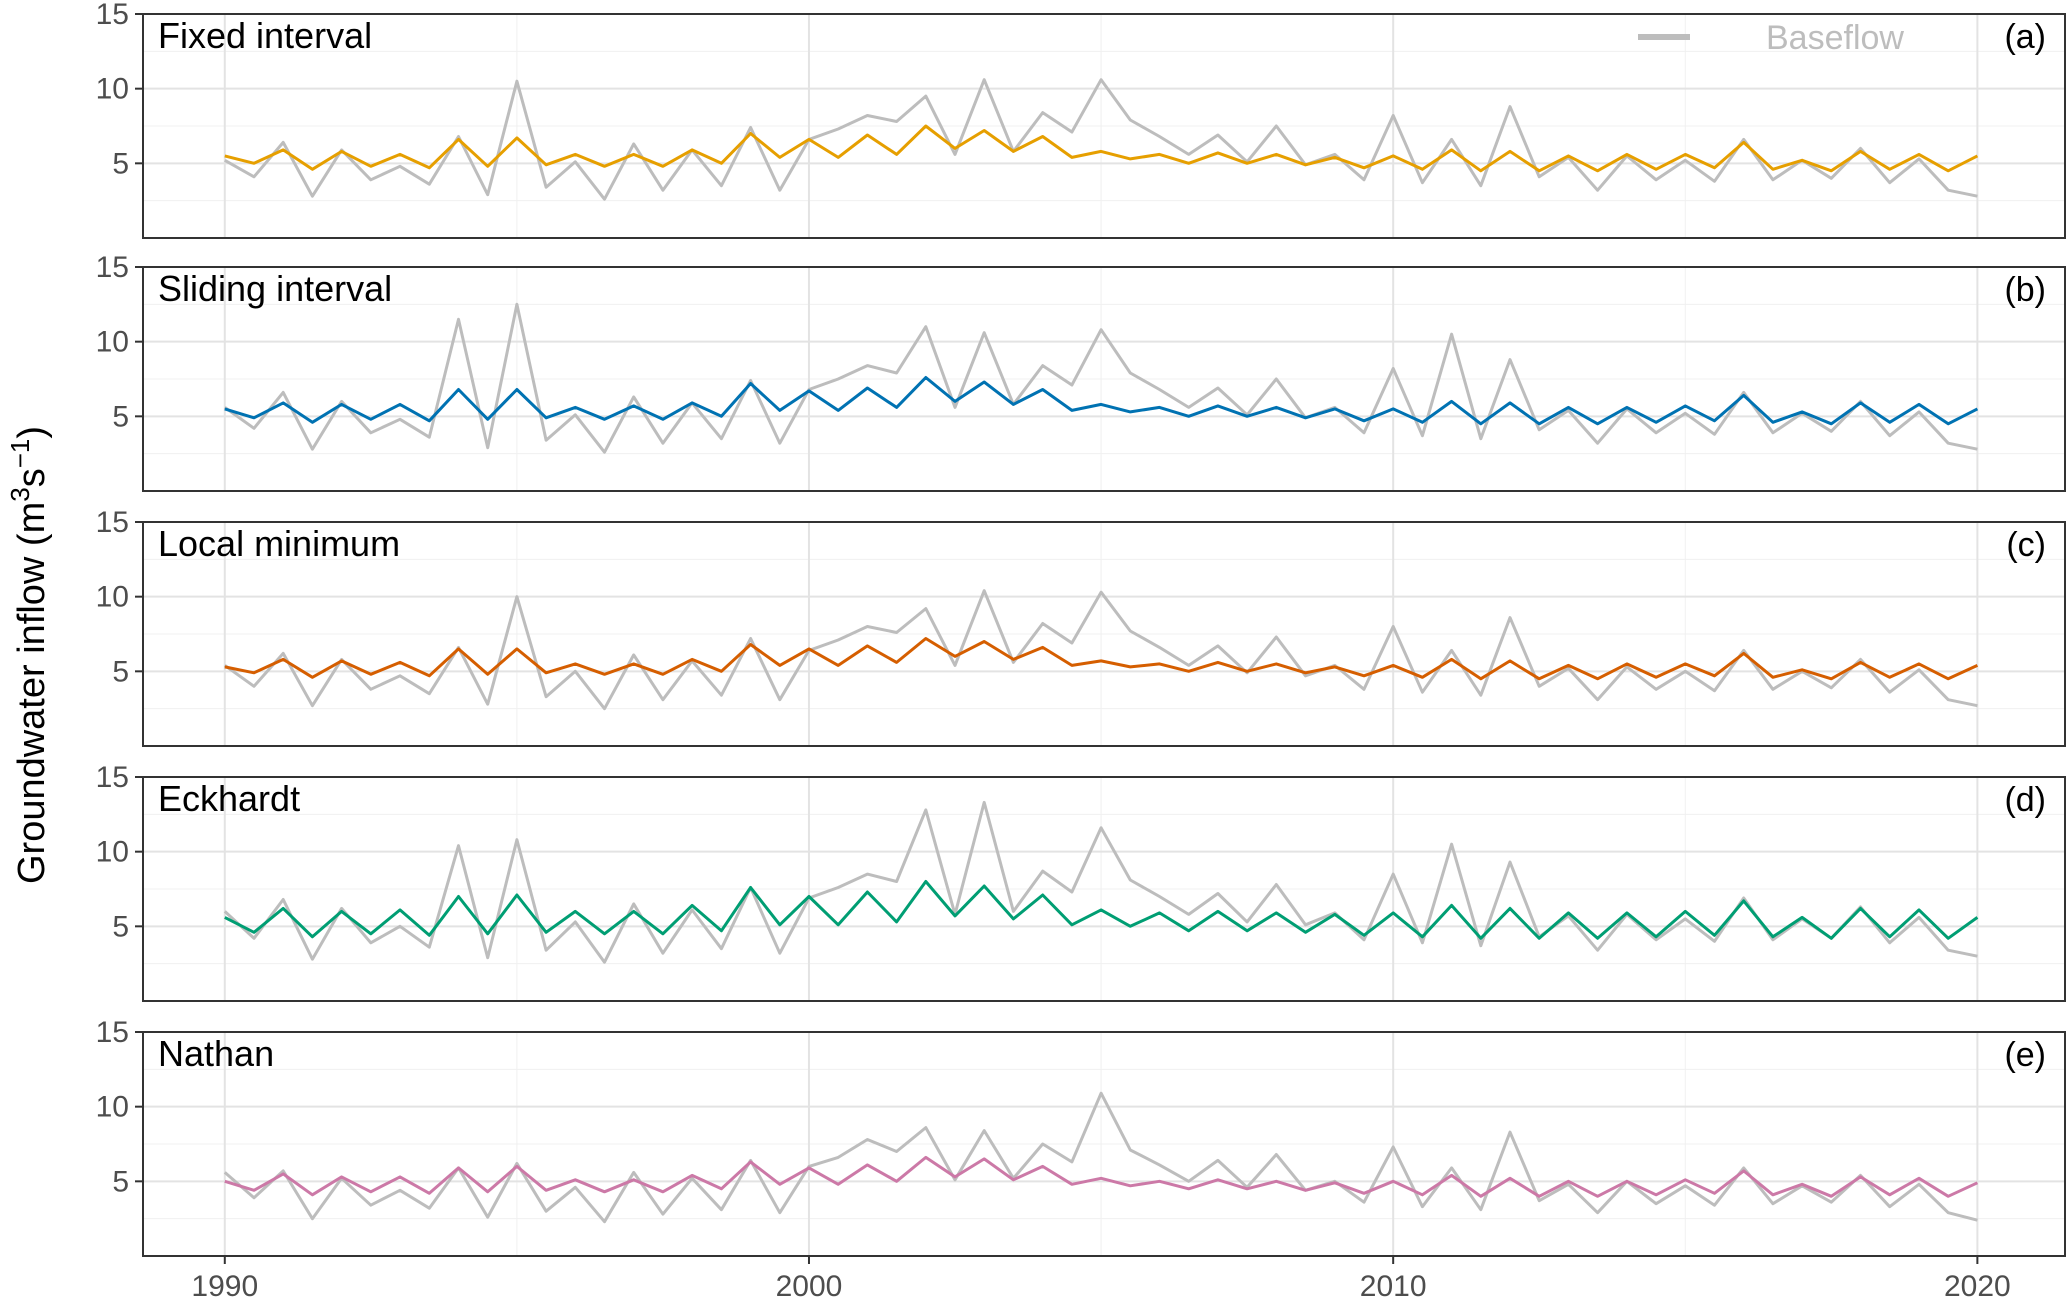 The width and height of the screenshot is (2067, 1310). What do you see at coordinates (1977, 1286) in the screenshot?
I see `x-tick-label: 2020` at bounding box center [1977, 1286].